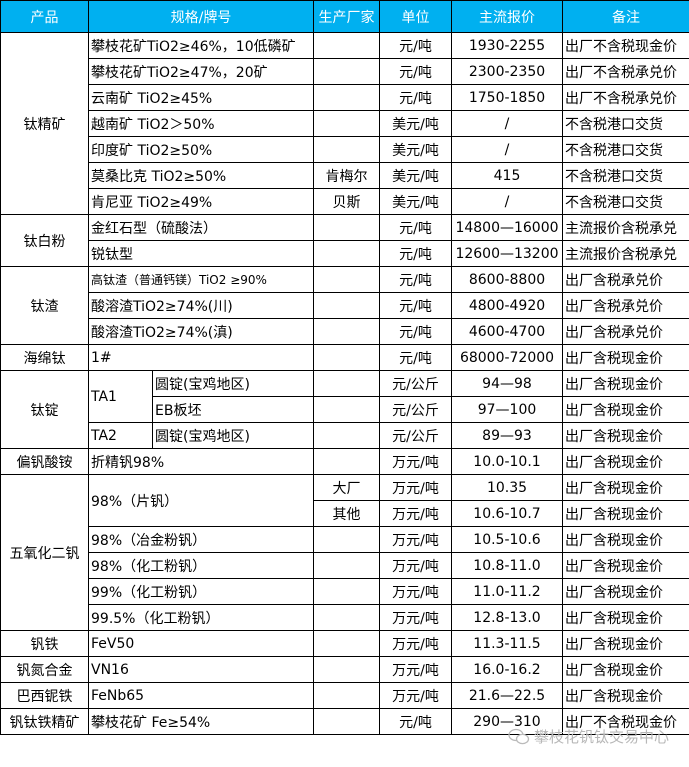 The height and width of the screenshot is (767, 689). What do you see at coordinates (346, 175) in the screenshot?
I see `producer-cell: 肯梅尔` at bounding box center [346, 175].